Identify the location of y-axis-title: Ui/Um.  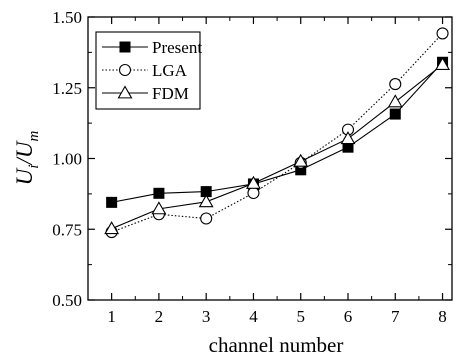
(27, 158).